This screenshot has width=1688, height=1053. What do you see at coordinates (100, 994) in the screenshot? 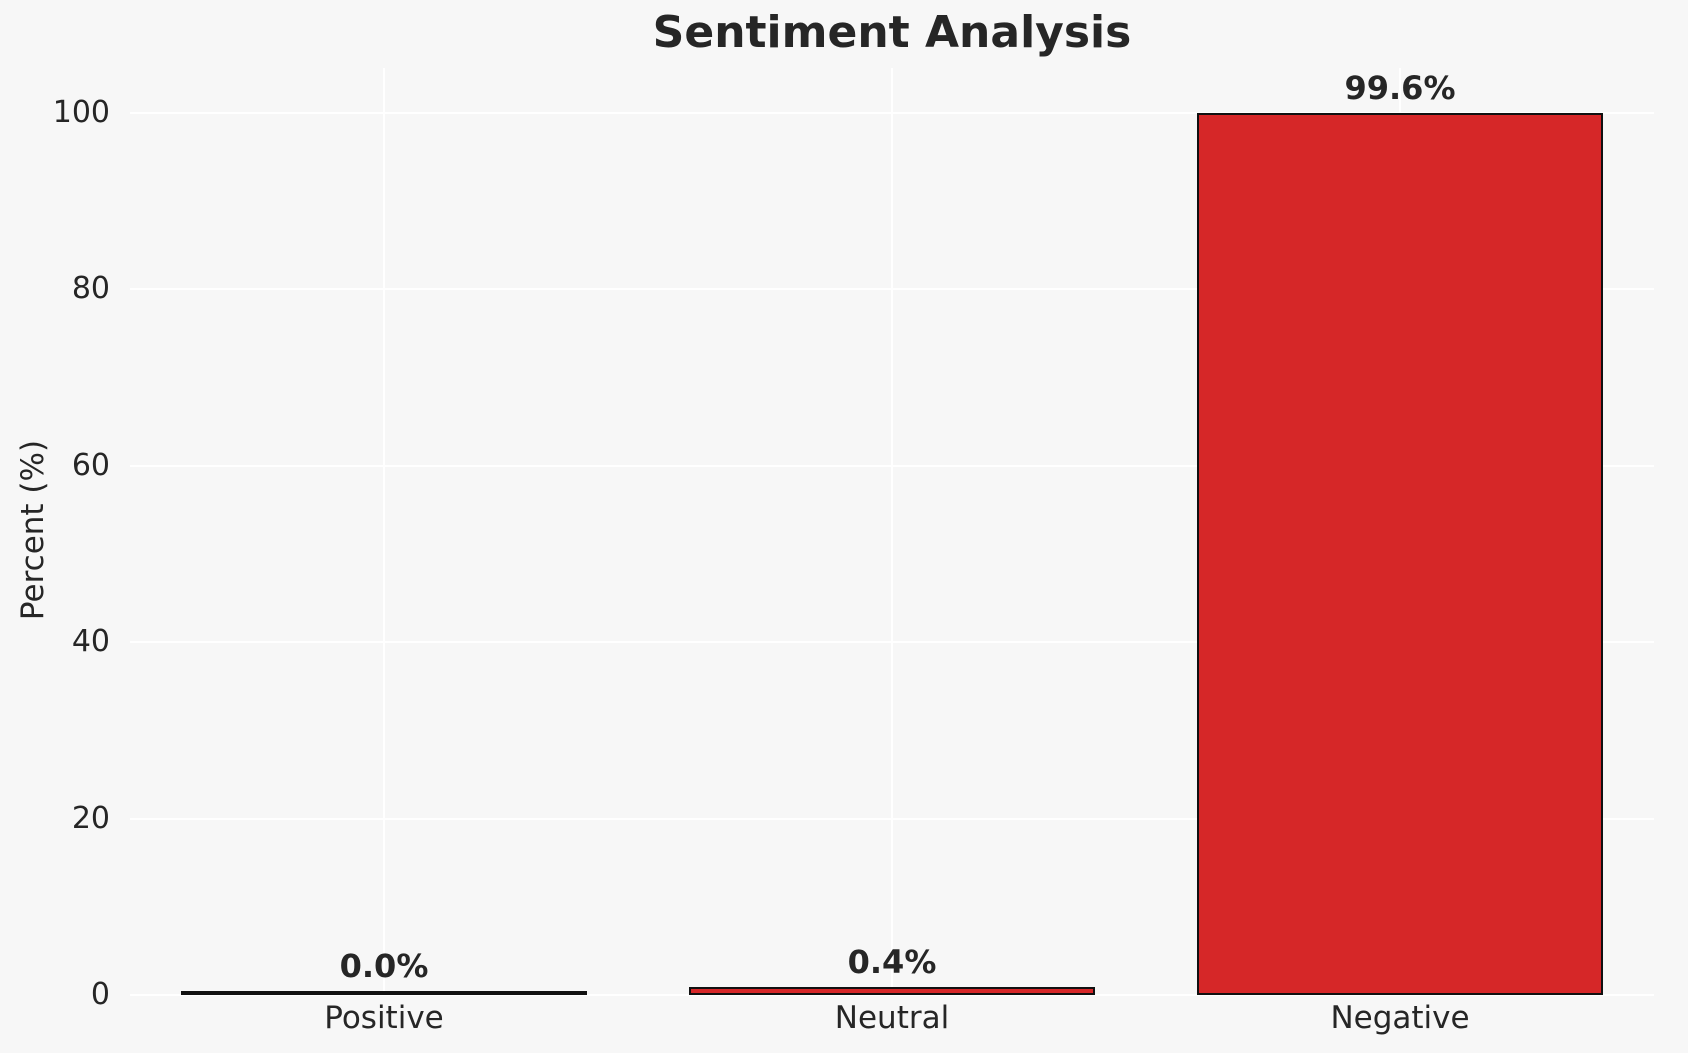
I see `y-tick-label: 0` at bounding box center [100, 994].